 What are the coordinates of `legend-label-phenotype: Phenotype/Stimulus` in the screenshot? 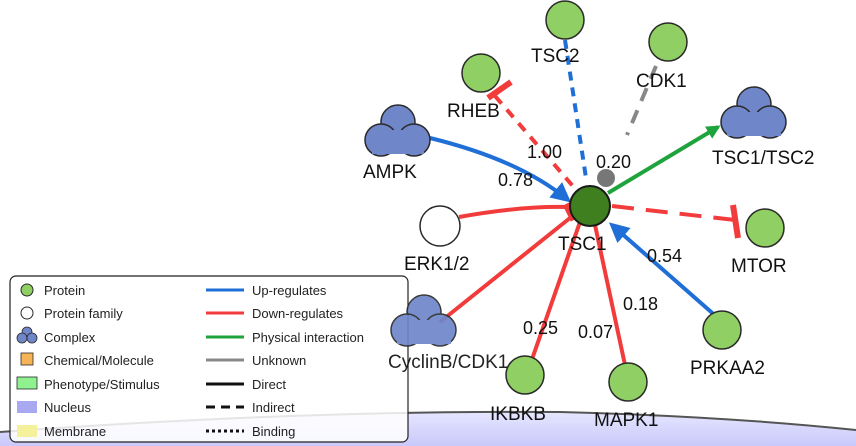 It's located at (102, 384).